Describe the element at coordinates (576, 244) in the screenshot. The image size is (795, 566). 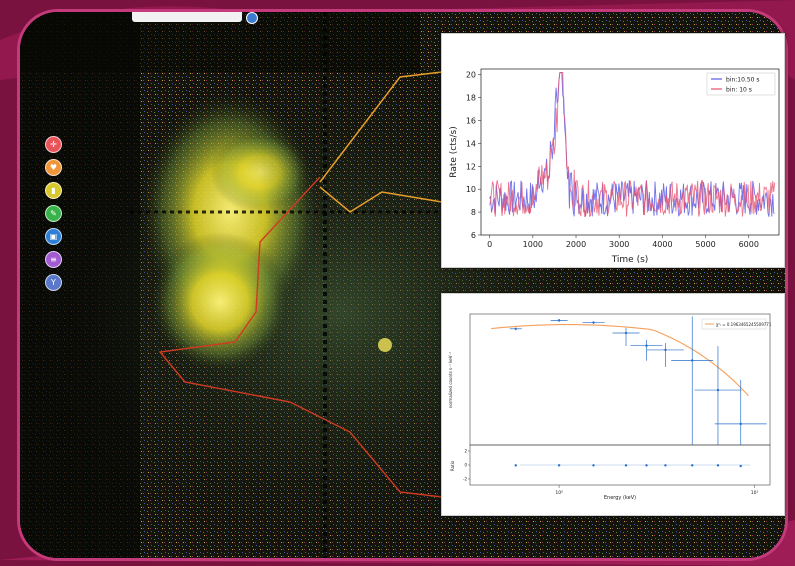
I see `x-tick-label: 2000` at that location.